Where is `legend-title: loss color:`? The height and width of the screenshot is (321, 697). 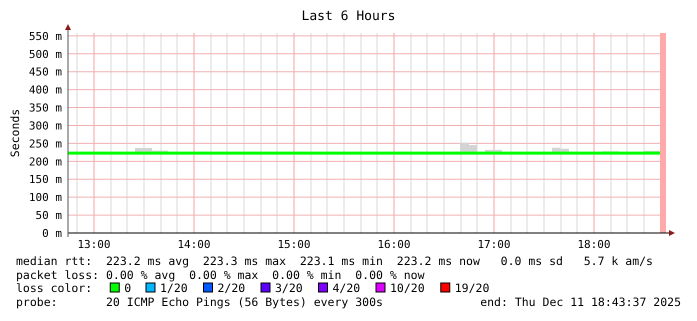
legend-title: loss color: is located at coordinates (54, 288).